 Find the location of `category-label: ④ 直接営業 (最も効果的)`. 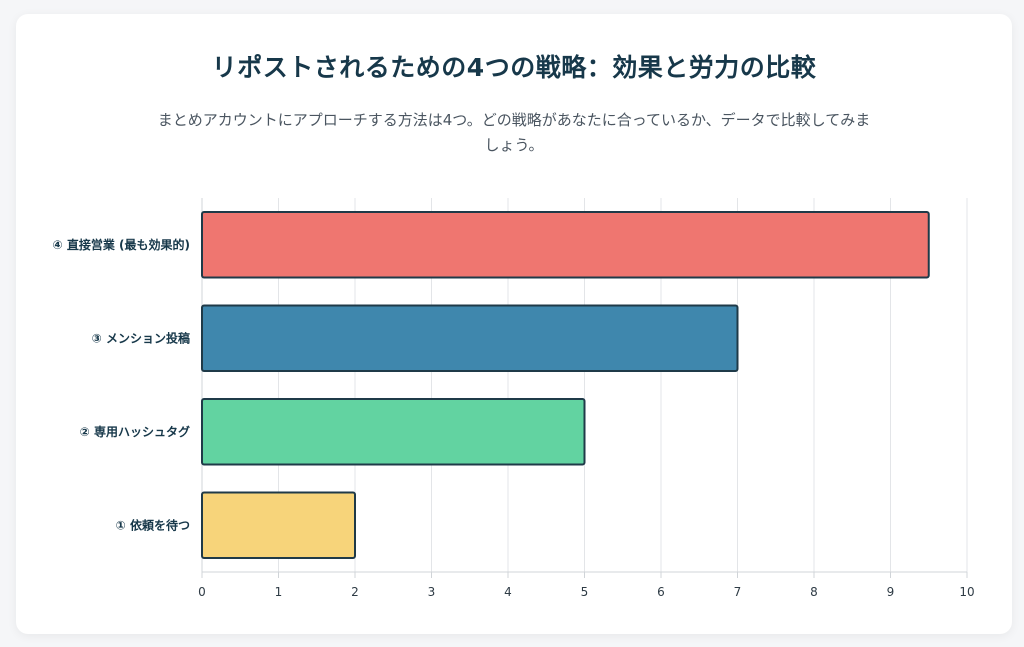

category-label: ④ 直接営業 (最も効果的) is located at coordinates (122, 244).